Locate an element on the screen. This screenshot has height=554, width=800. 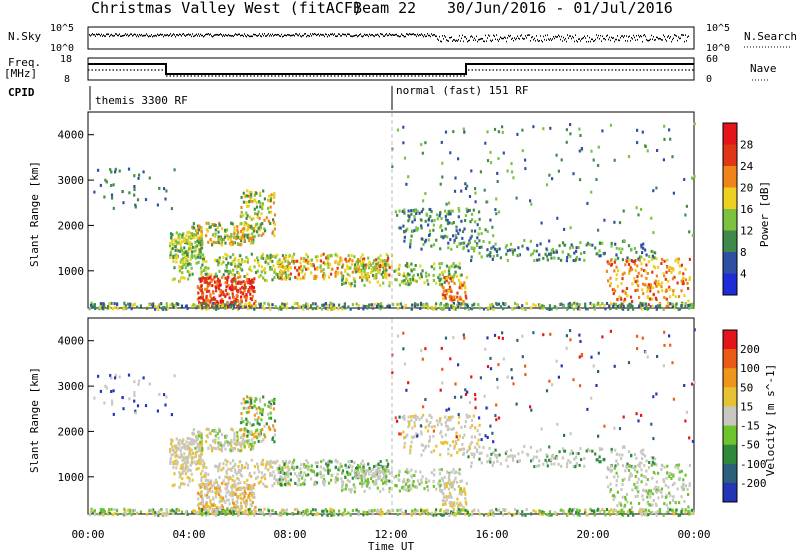
beam-label: Beam 22 is located at coordinates (384, 8).